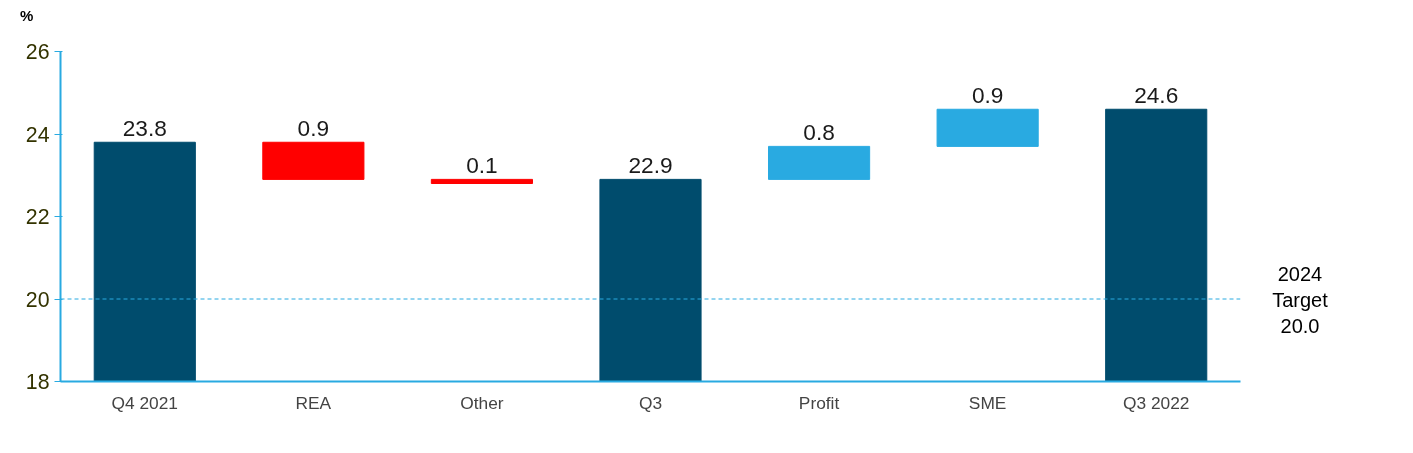  I want to click on x-tick-label: SME, so click(987, 402).